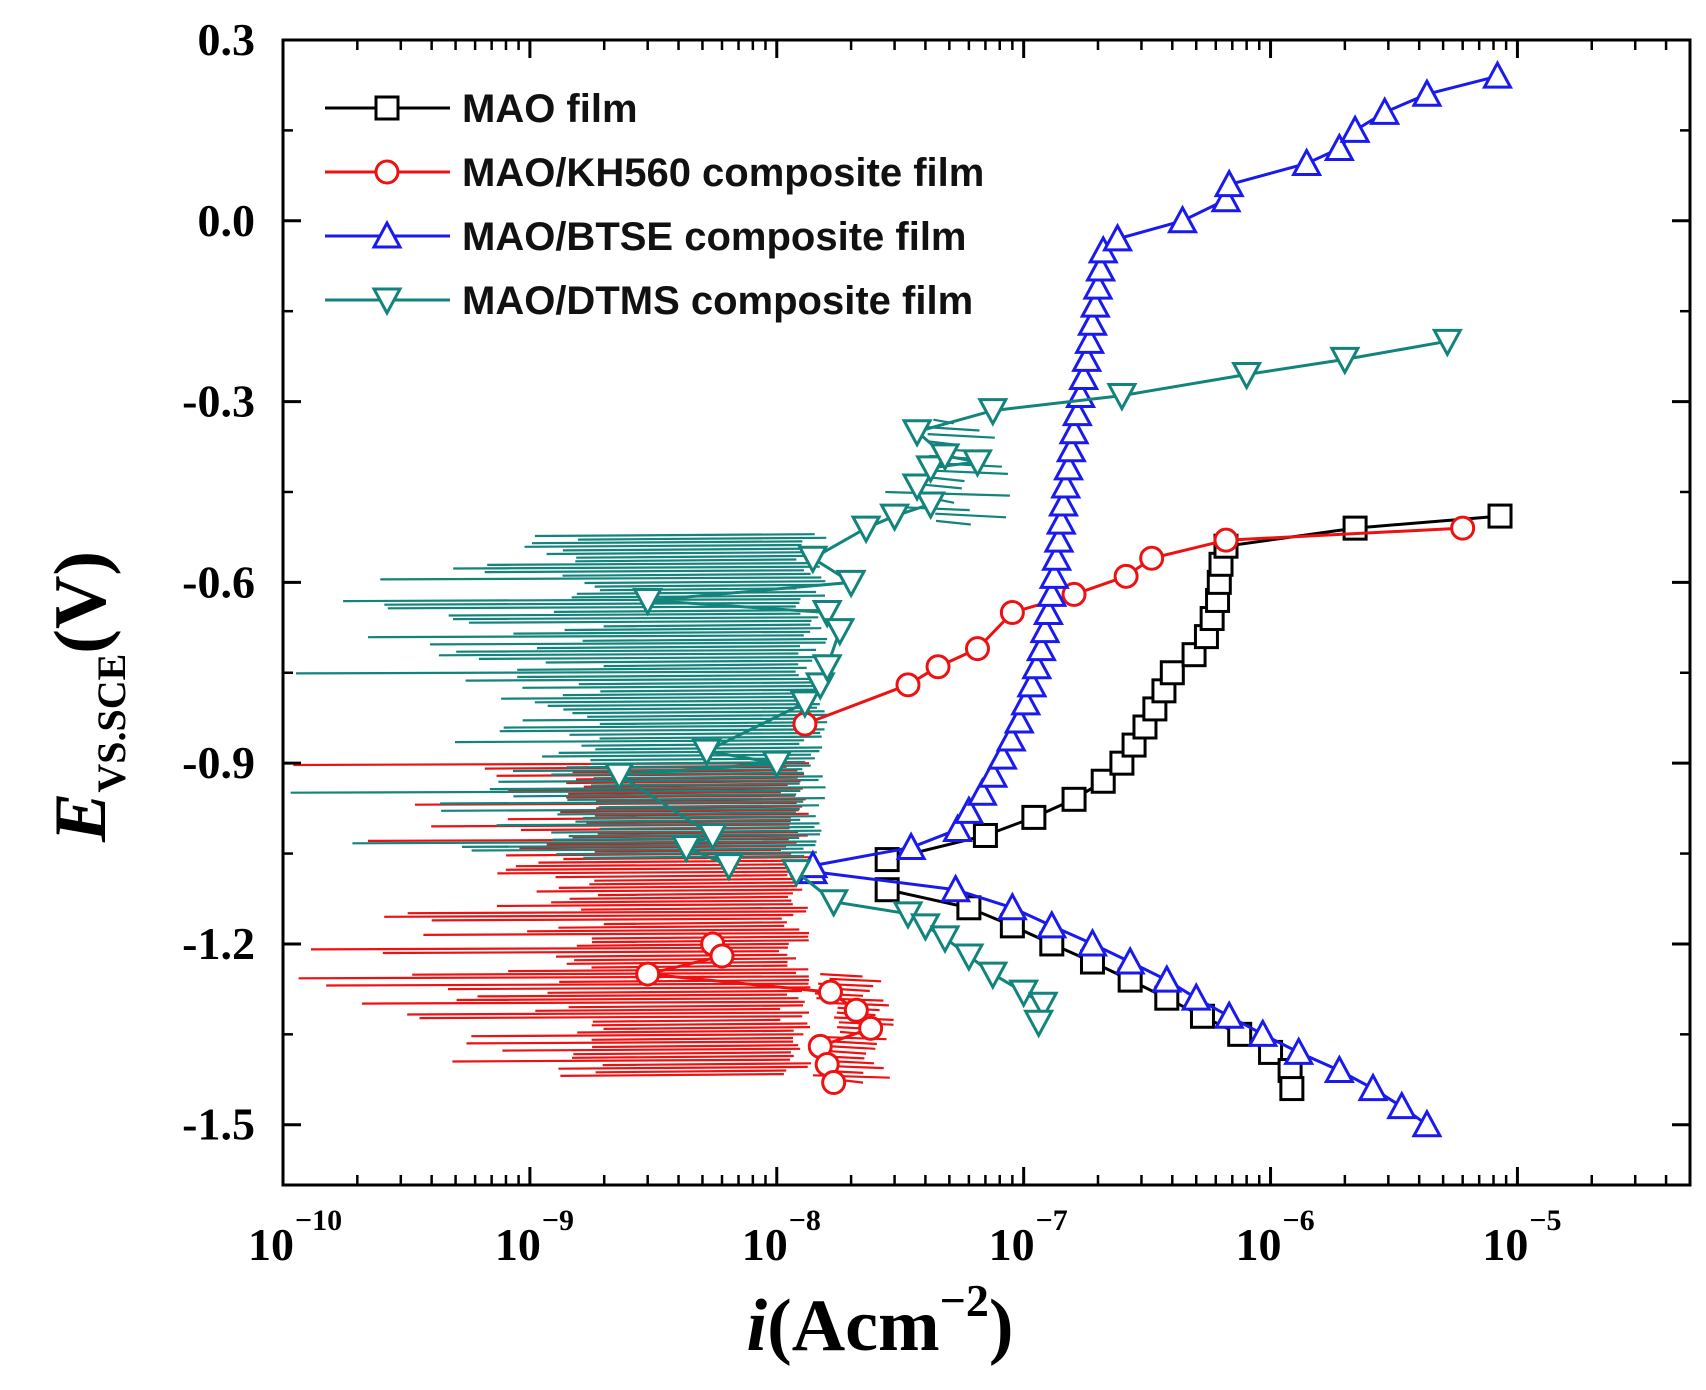 Image resolution: width=1706 pixels, height=1390 pixels. I want to click on y-tick-label: -0.6, so click(218, 581).